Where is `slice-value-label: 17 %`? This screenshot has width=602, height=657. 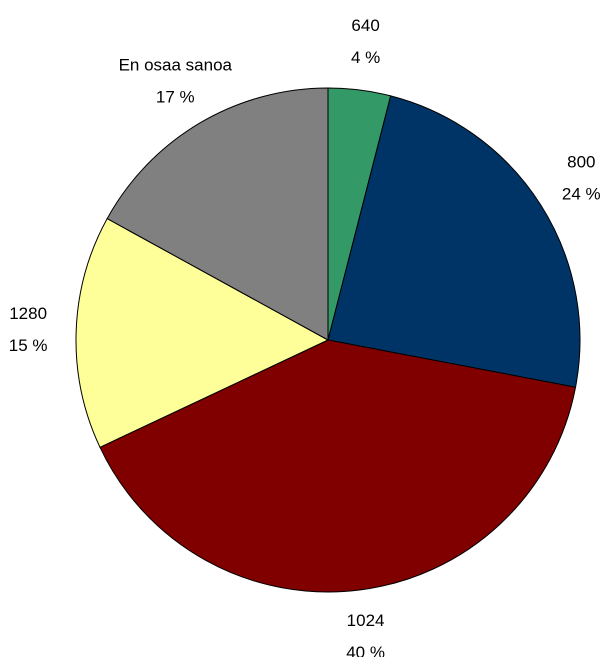
slice-value-label: 17 % is located at coordinates (175, 96).